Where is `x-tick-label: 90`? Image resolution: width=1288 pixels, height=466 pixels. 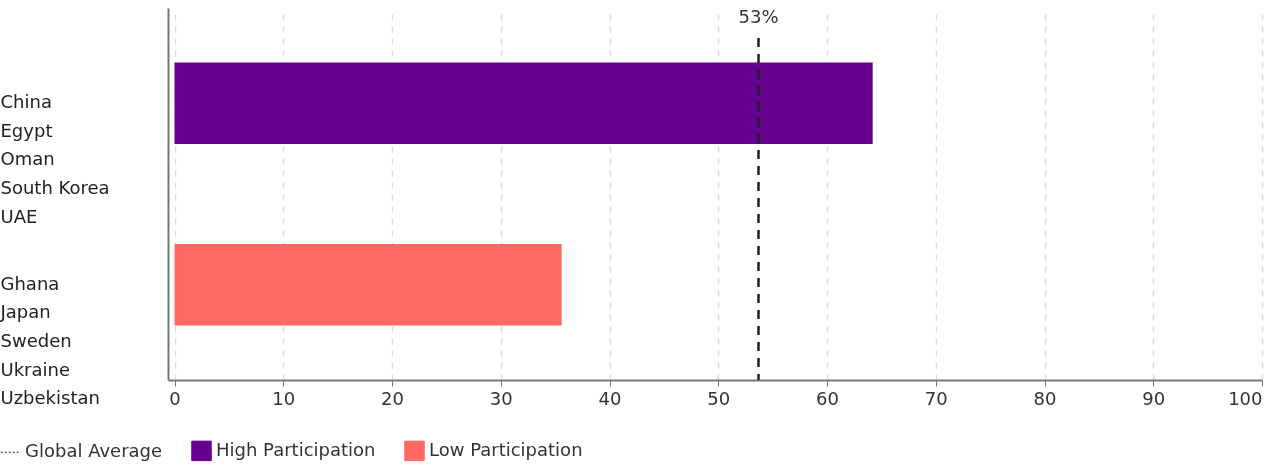 x-tick-label: 90 is located at coordinates (1154, 398).